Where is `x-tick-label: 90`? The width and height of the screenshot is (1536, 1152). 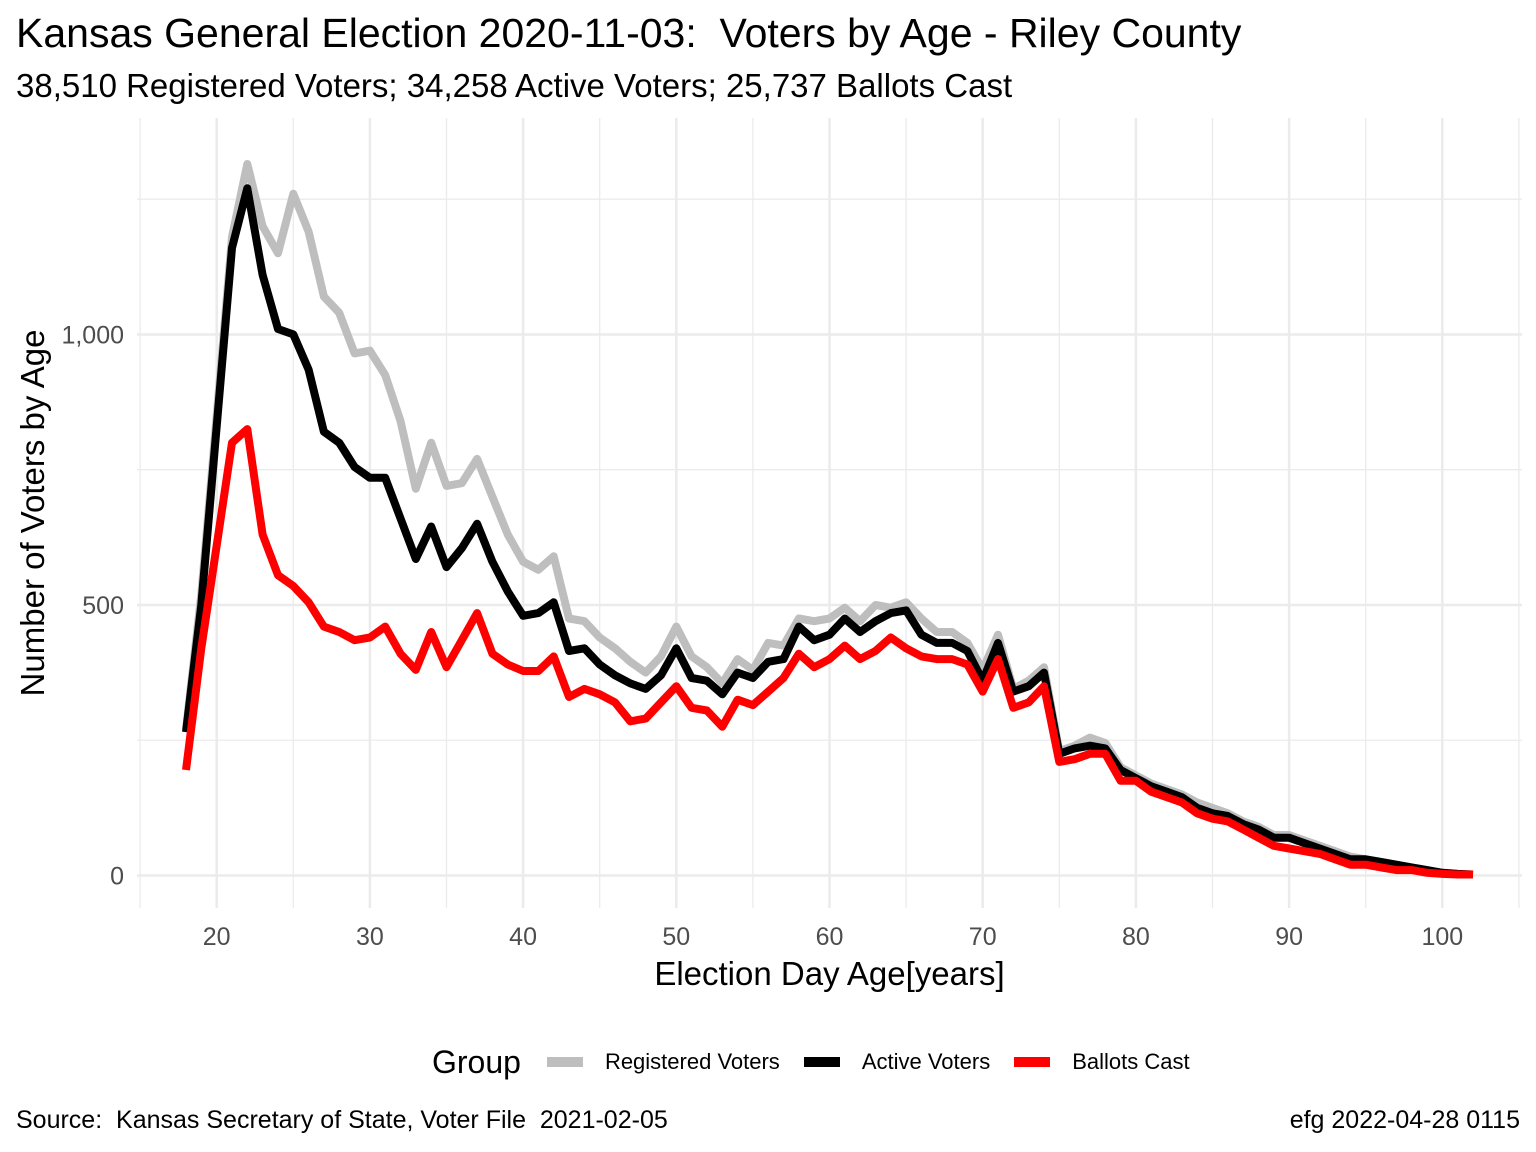 x-tick-label: 90 is located at coordinates (1289, 937).